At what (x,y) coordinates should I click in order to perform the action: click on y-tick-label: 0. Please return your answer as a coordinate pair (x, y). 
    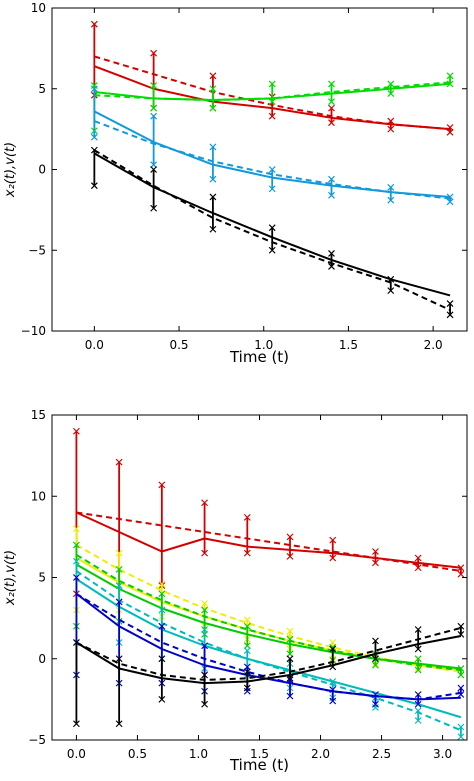
    Looking at the image, I should click on (42, 659).